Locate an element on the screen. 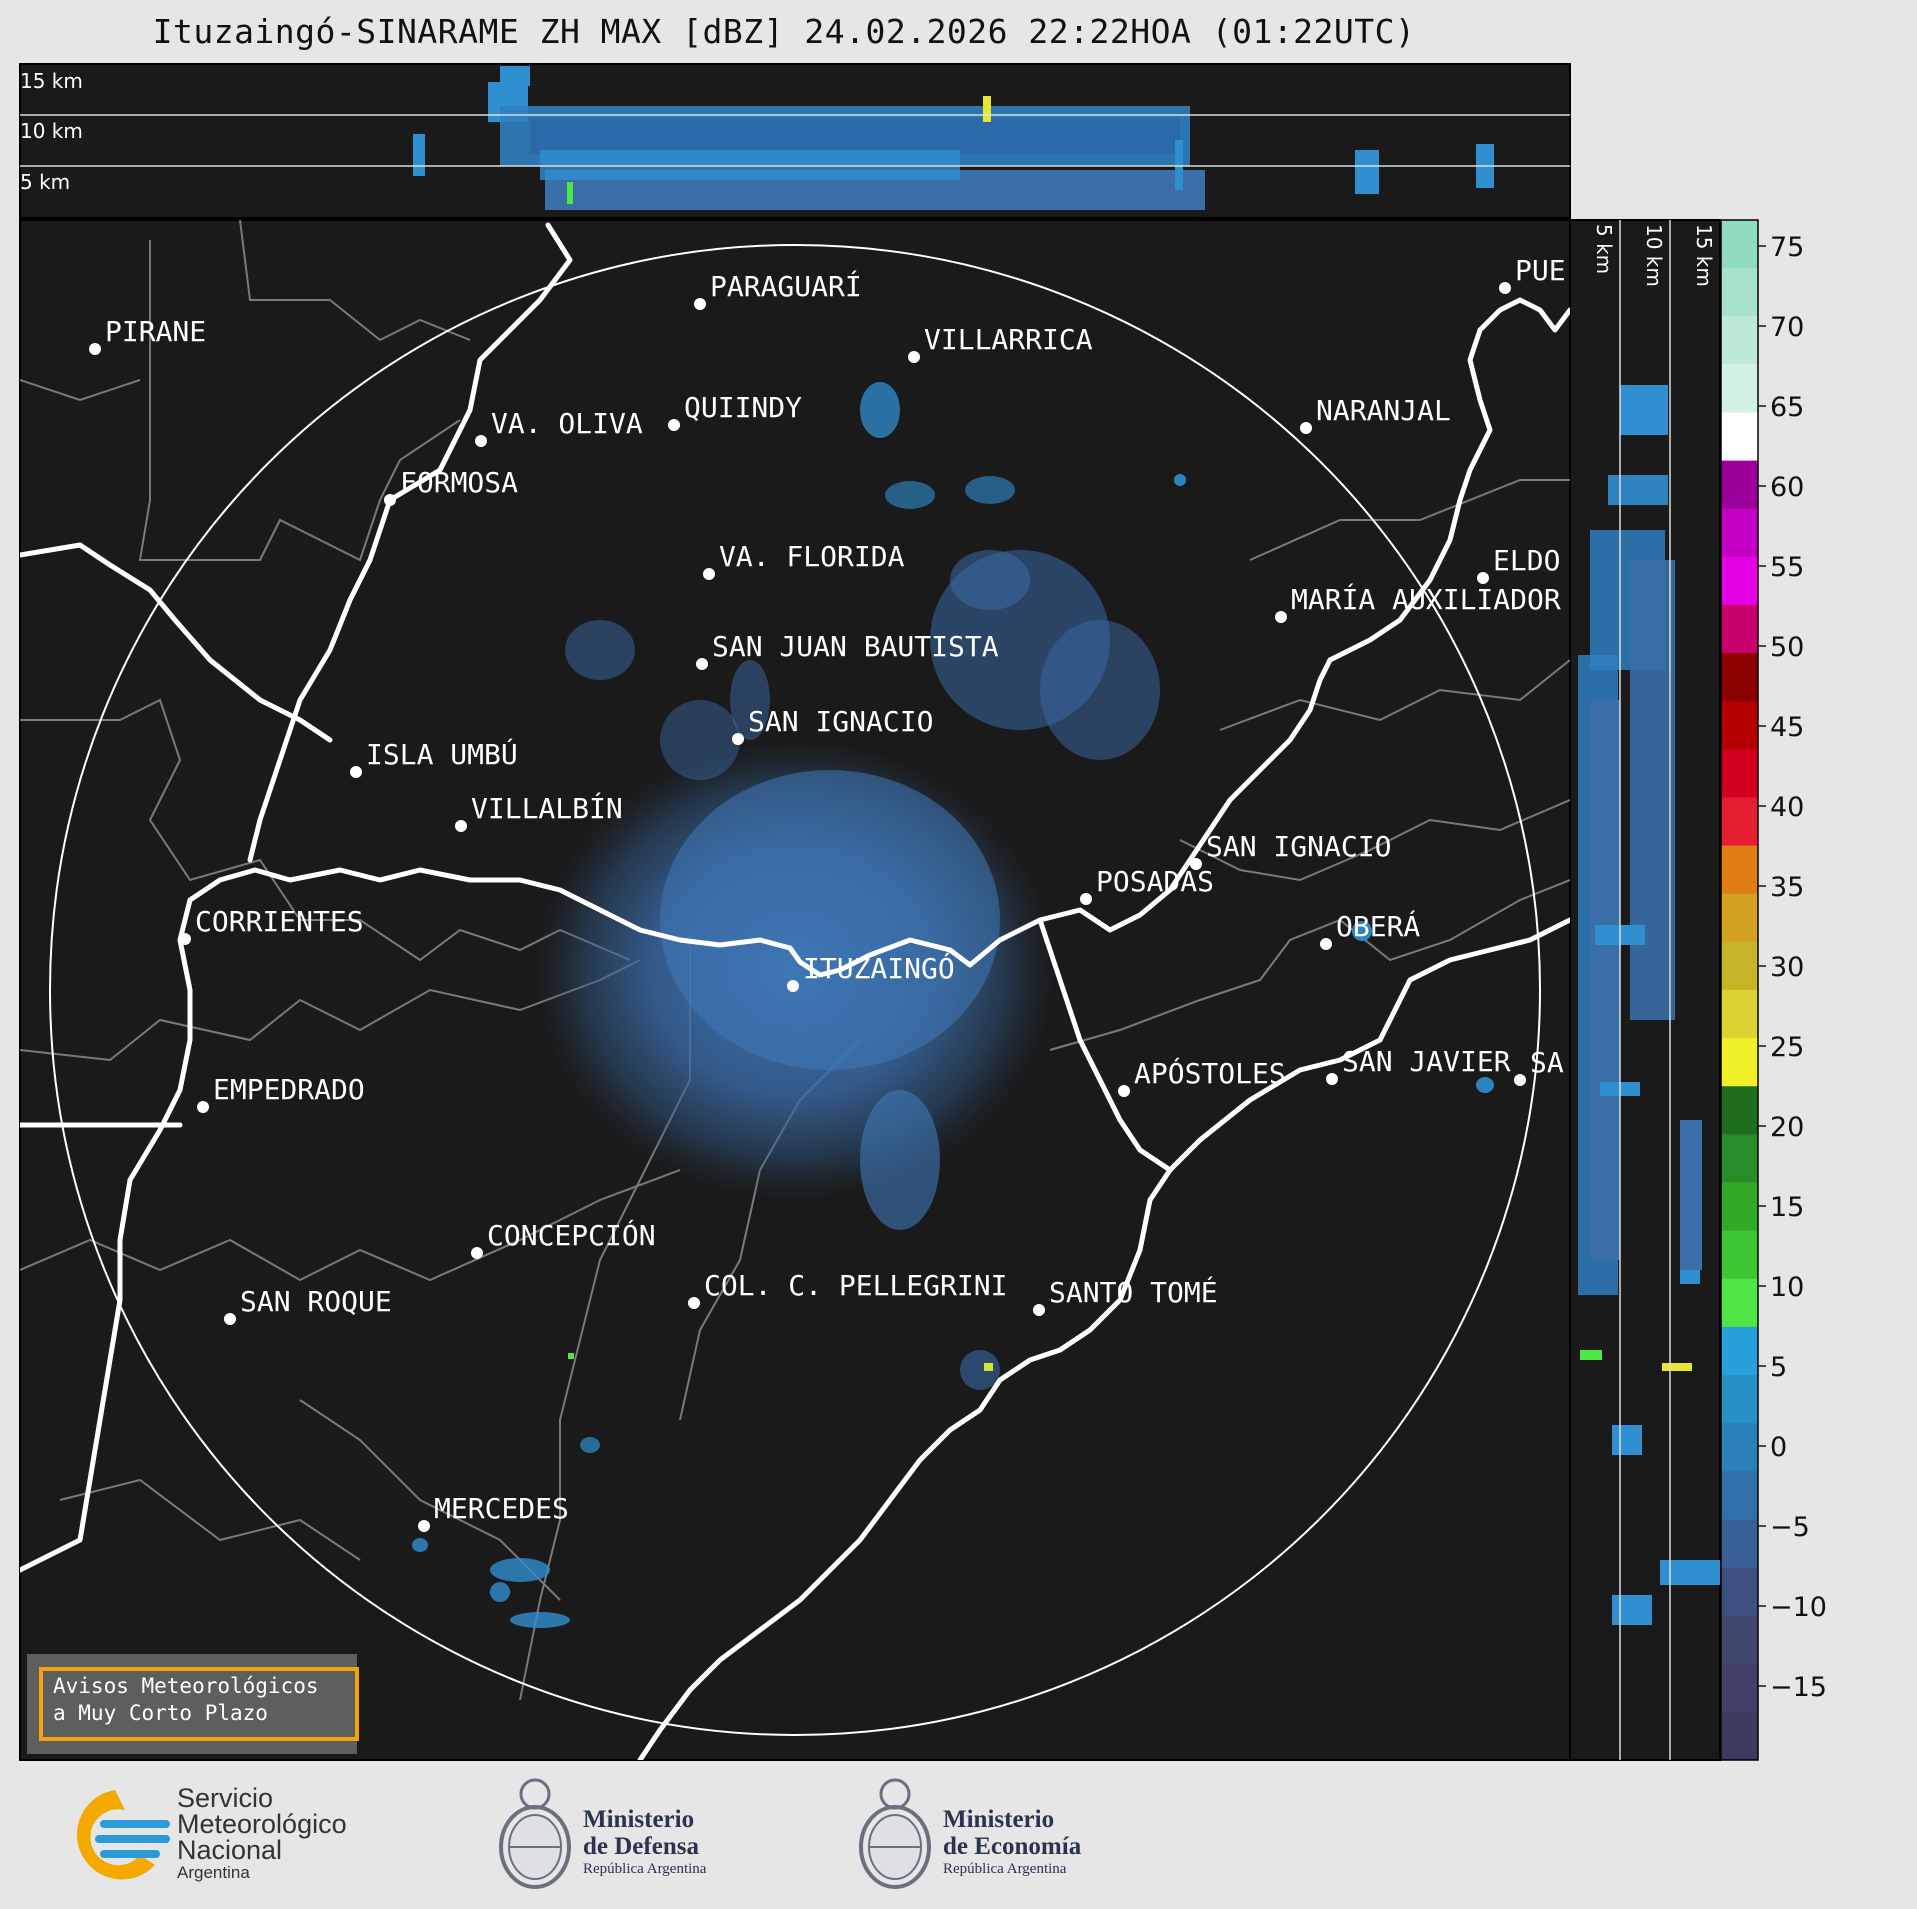 Image resolution: width=1917 pixels, height=1909 pixels. warning-box: Avisos Meteorológicos a Muy Corto Plazo is located at coordinates (193, 1704).